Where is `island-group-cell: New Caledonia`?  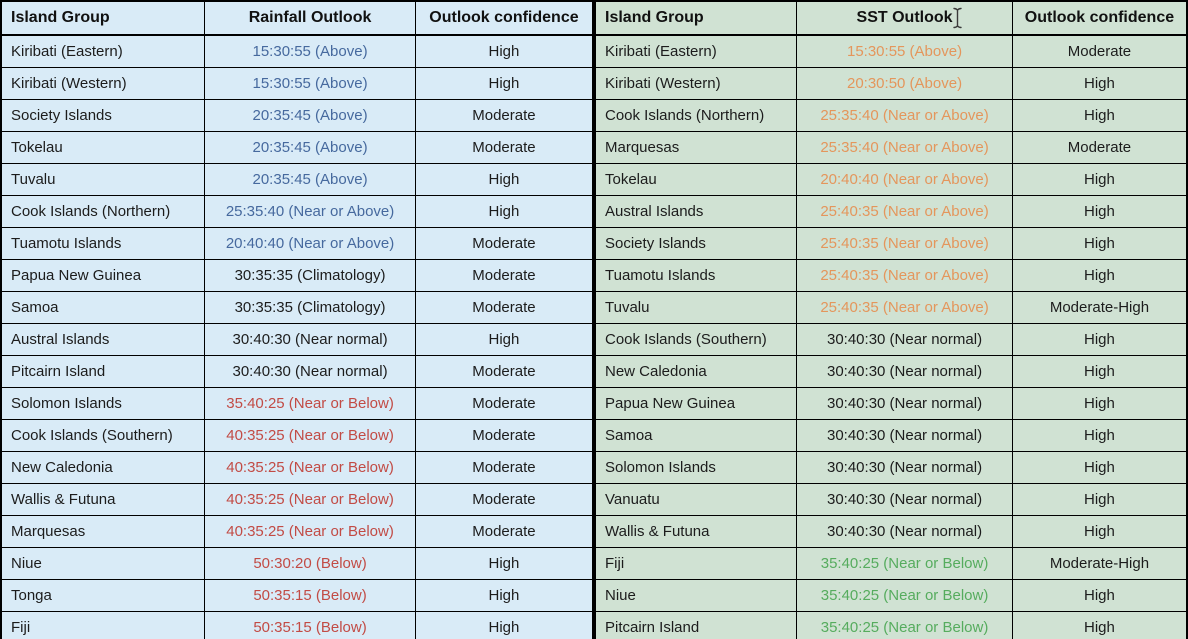
island-group-cell: New Caledonia is located at coordinates (103, 467).